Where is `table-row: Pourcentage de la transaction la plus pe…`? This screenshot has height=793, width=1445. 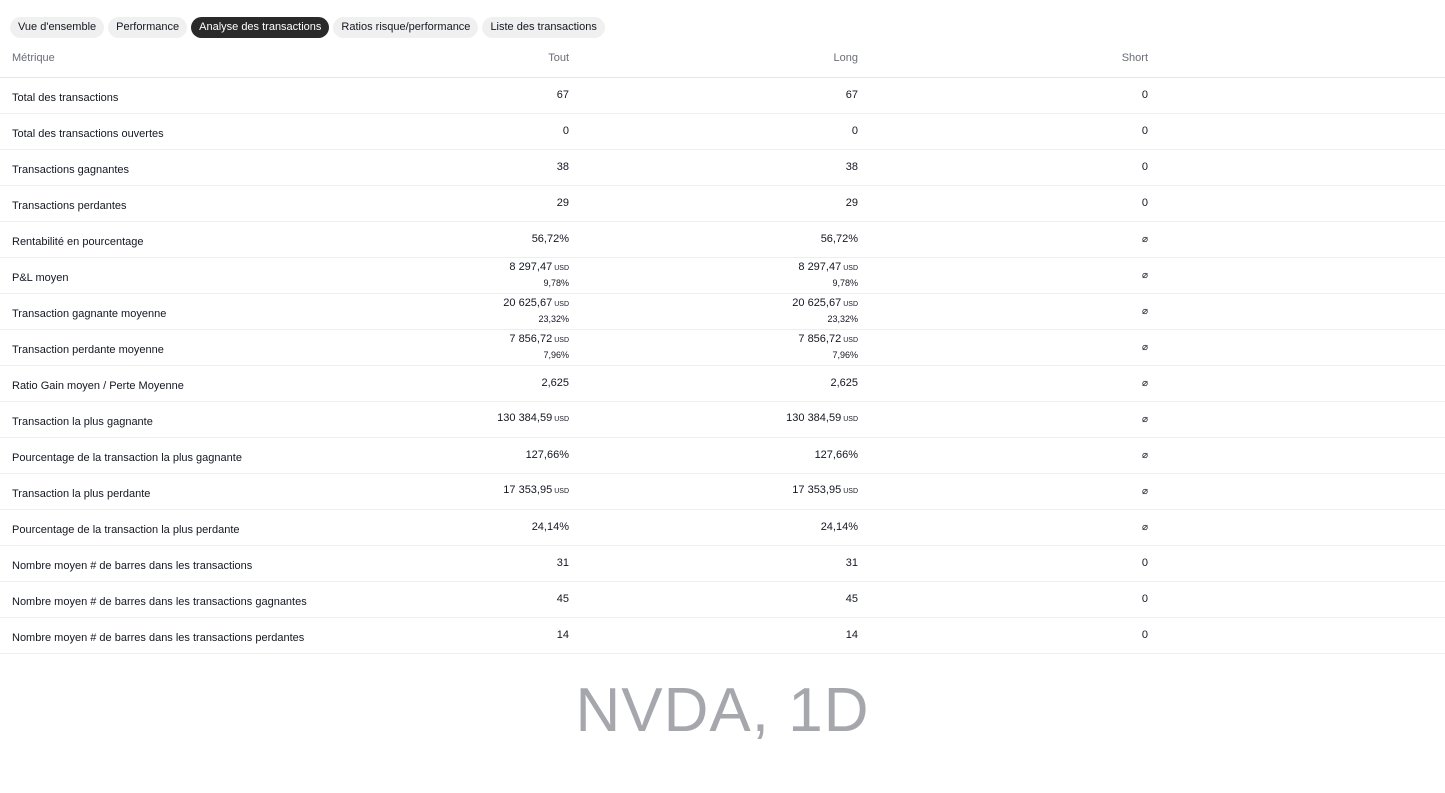
table-row: Pourcentage de la transaction la plus pe… is located at coordinates (722, 527).